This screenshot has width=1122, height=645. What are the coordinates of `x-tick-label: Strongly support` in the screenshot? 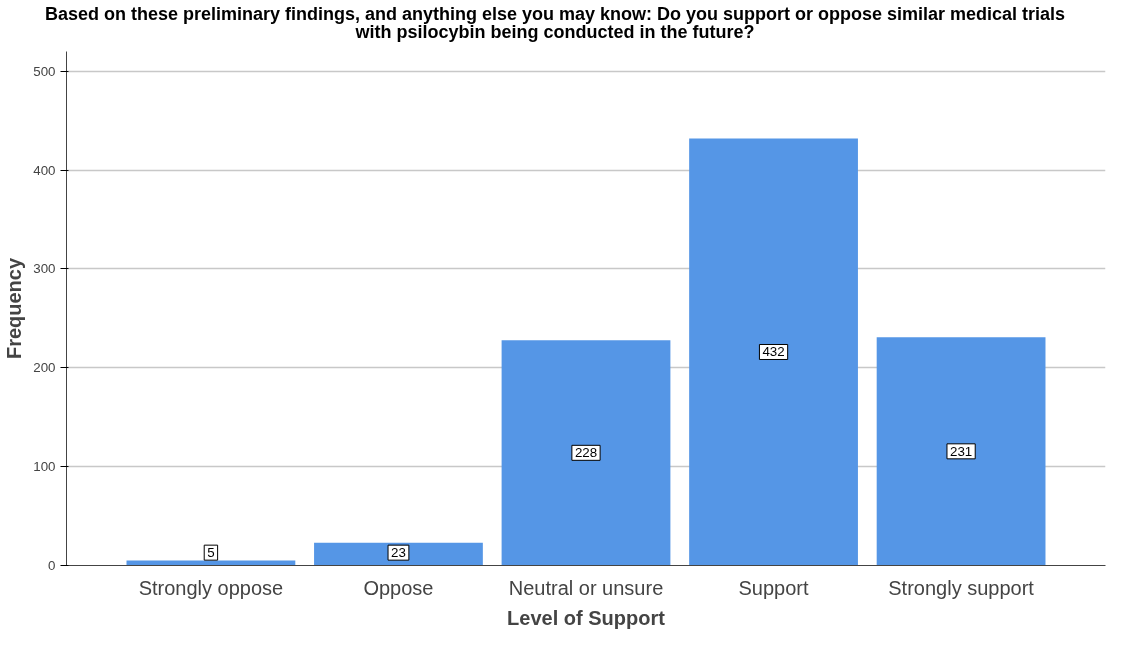 It's located at (961, 587).